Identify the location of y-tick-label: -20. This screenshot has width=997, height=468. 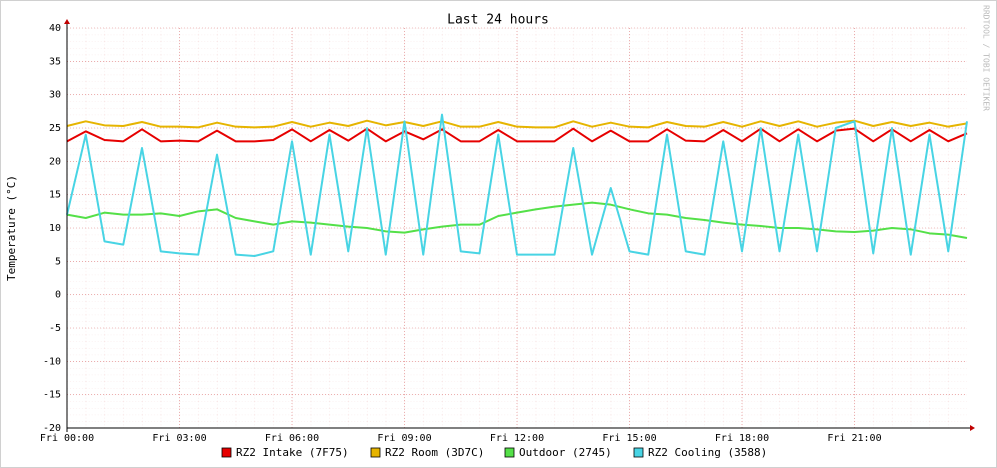
(52, 428).